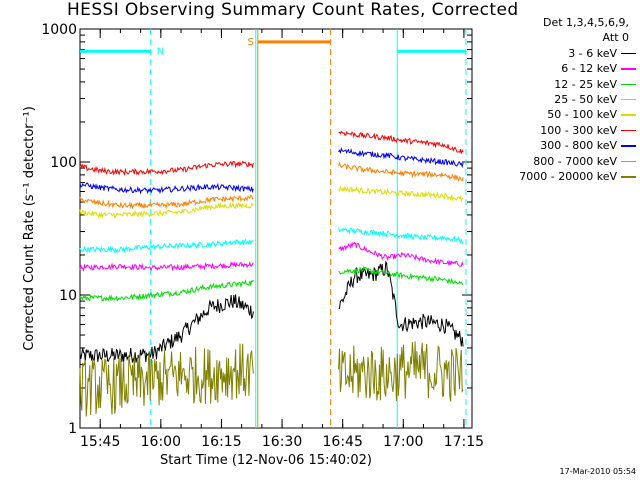 Image resolution: width=640 pixels, height=480 pixels. What do you see at coordinates (403, 442) in the screenshot?
I see `x-tick-label: 17:00` at bounding box center [403, 442].